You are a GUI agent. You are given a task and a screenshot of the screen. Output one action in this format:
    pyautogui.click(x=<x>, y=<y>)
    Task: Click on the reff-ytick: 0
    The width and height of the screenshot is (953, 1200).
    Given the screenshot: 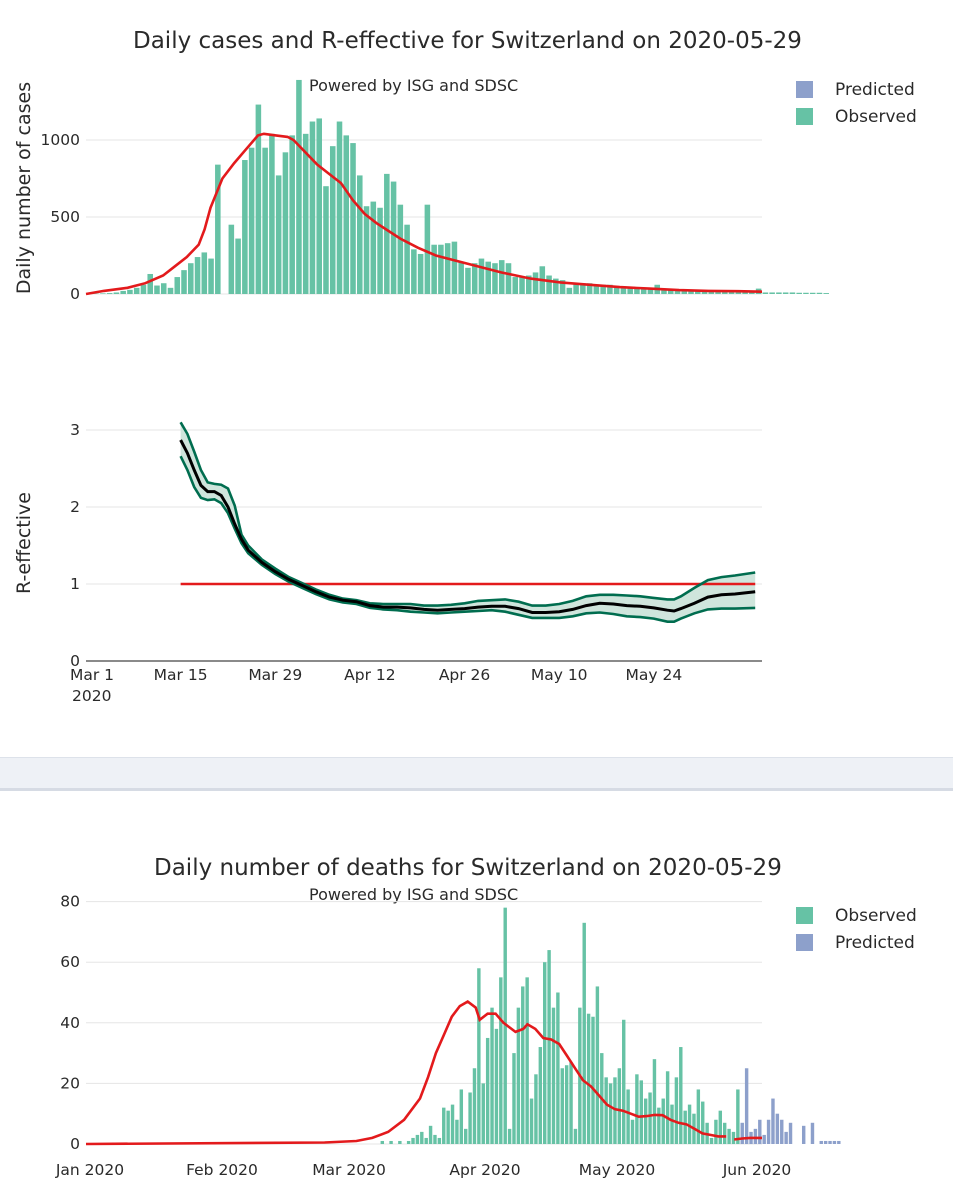 What is the action you would take?
    pyautogui.click(x=75, y=661)
    